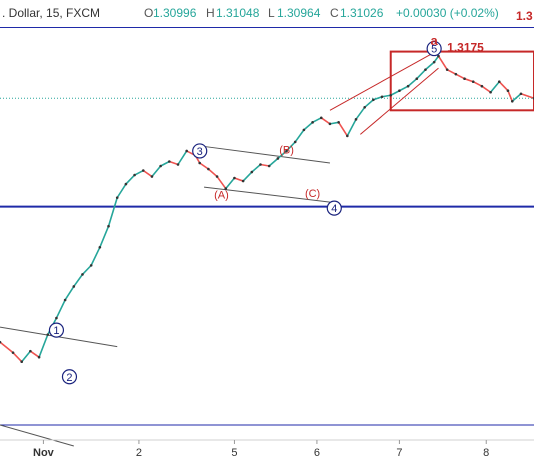 The width and height of the screenshot is (534, 462). Describe the element at coordinates (51, 13) in the screenshot. I see `symbol-label: . Dollar, 15, FXCM` at that location.